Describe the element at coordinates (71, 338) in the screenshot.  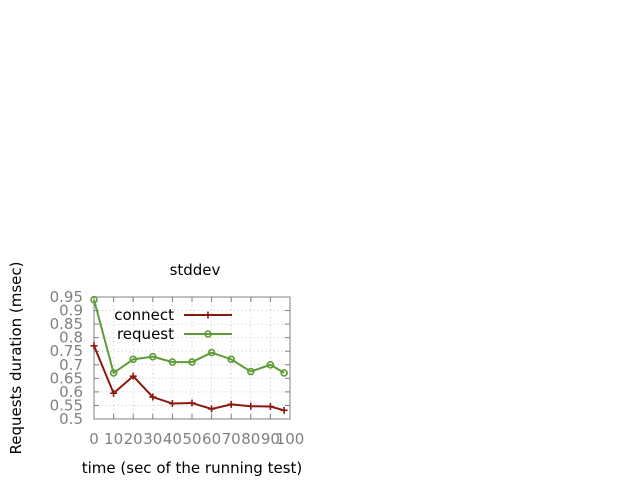
I see `y-tick-label: 0.8` at that location.